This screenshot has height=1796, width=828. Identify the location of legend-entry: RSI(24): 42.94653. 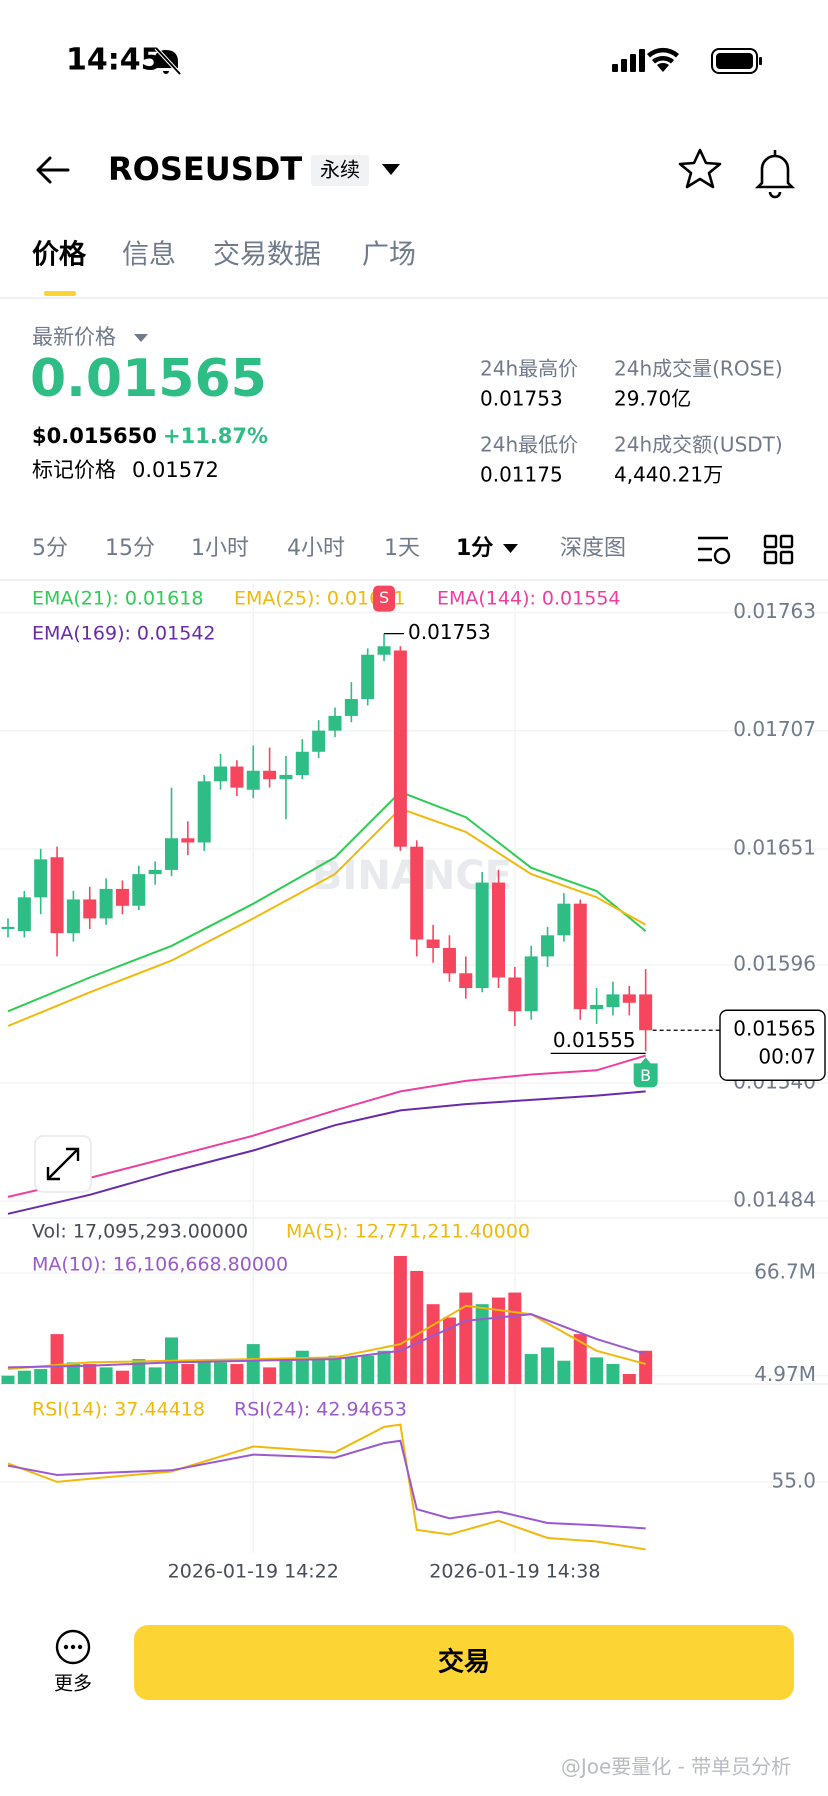
(320, 1410).